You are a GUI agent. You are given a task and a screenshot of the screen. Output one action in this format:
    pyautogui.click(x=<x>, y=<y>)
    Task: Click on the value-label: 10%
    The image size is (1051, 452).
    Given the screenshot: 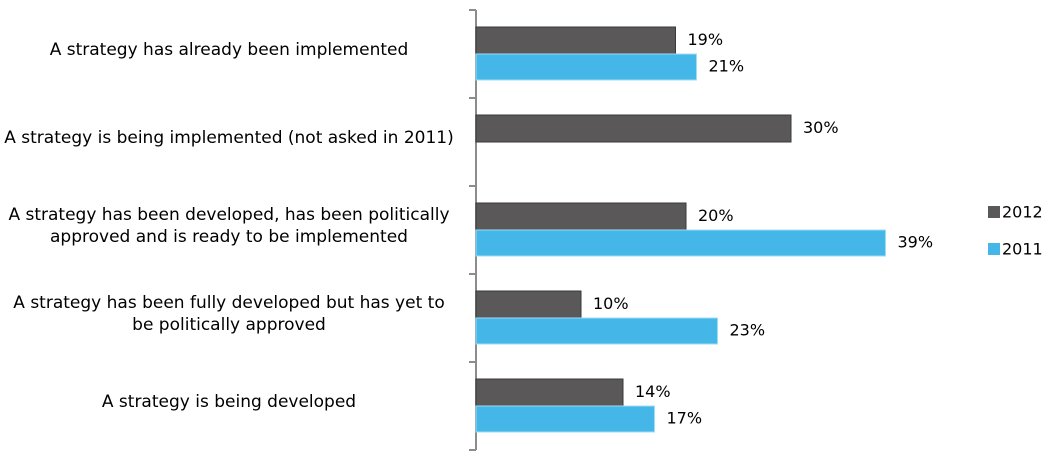 What is the action you would take?
    pyautogui.click(x=611, y=303)
    